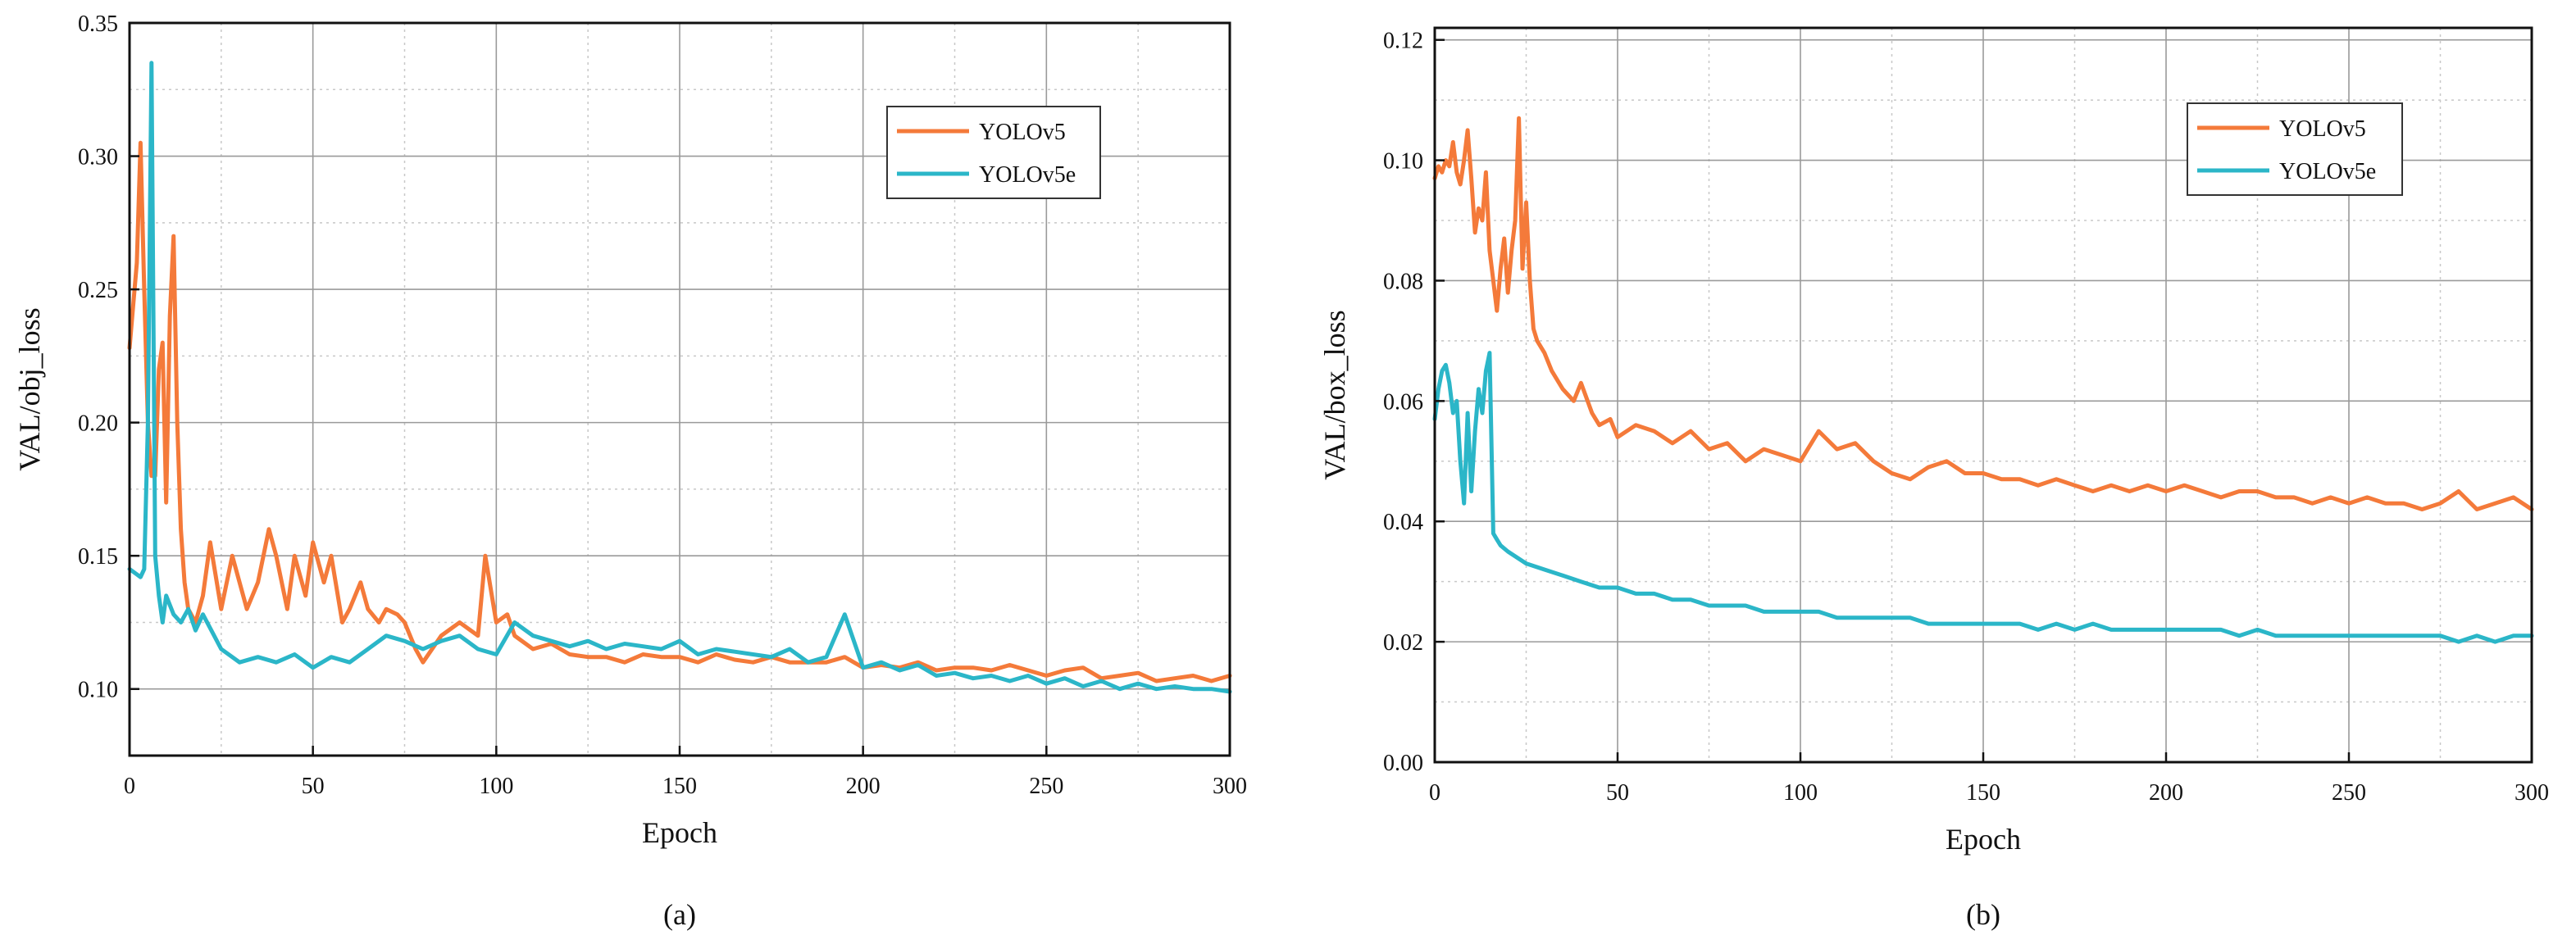 This screenshot has height=949, width=2576. What do you see at coordinates (98, 24) in the screenshot?
I see `y-tick-label: 0.35` at bounding box center [98, 24].